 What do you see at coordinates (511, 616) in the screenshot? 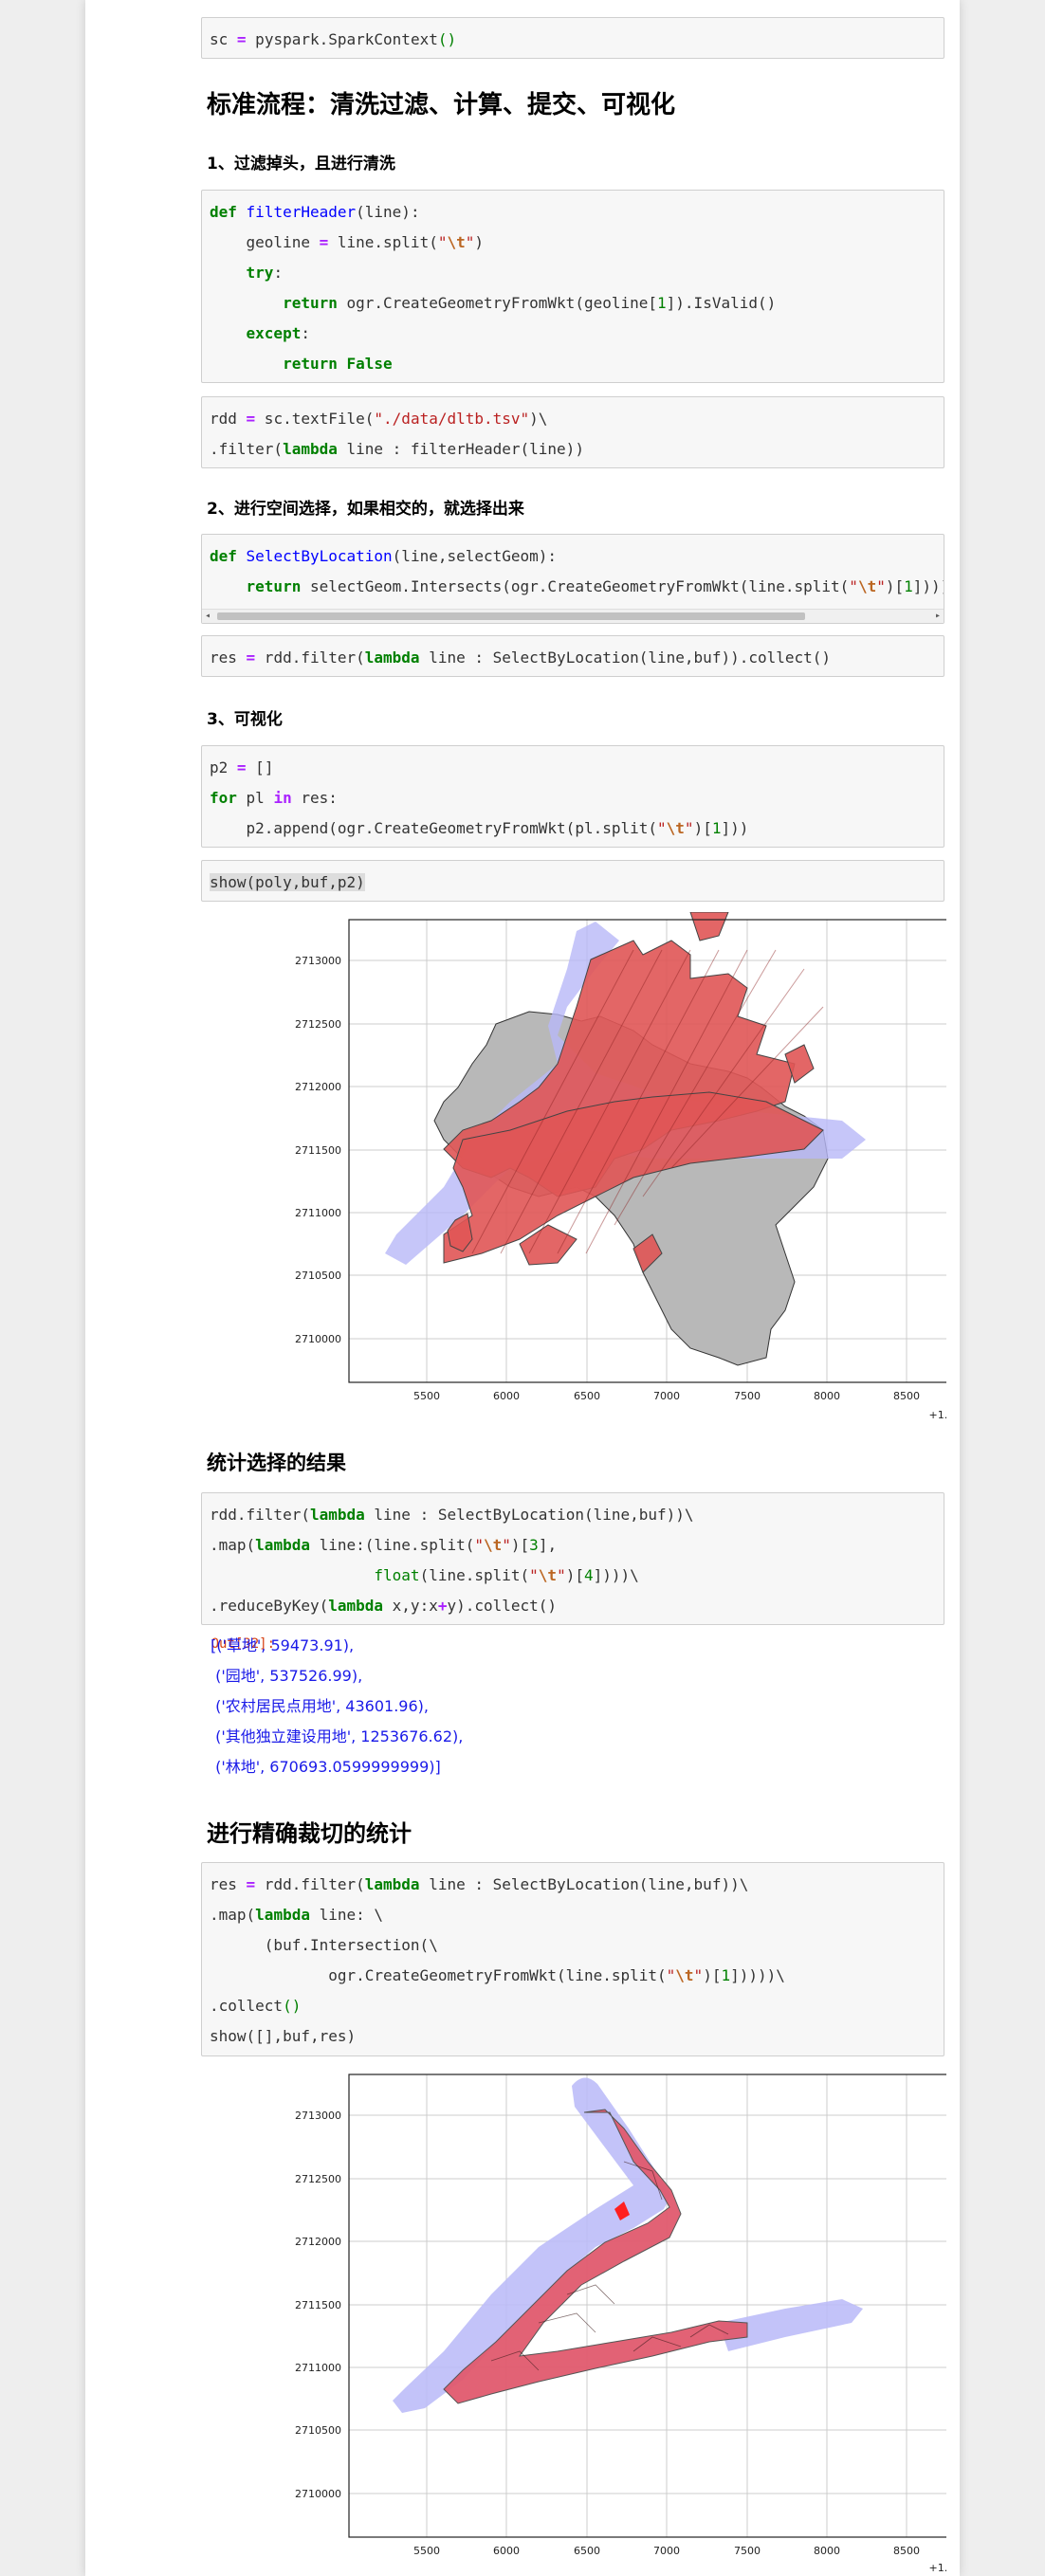
I see `scroll-thumb` at bounding box center [511, 616].